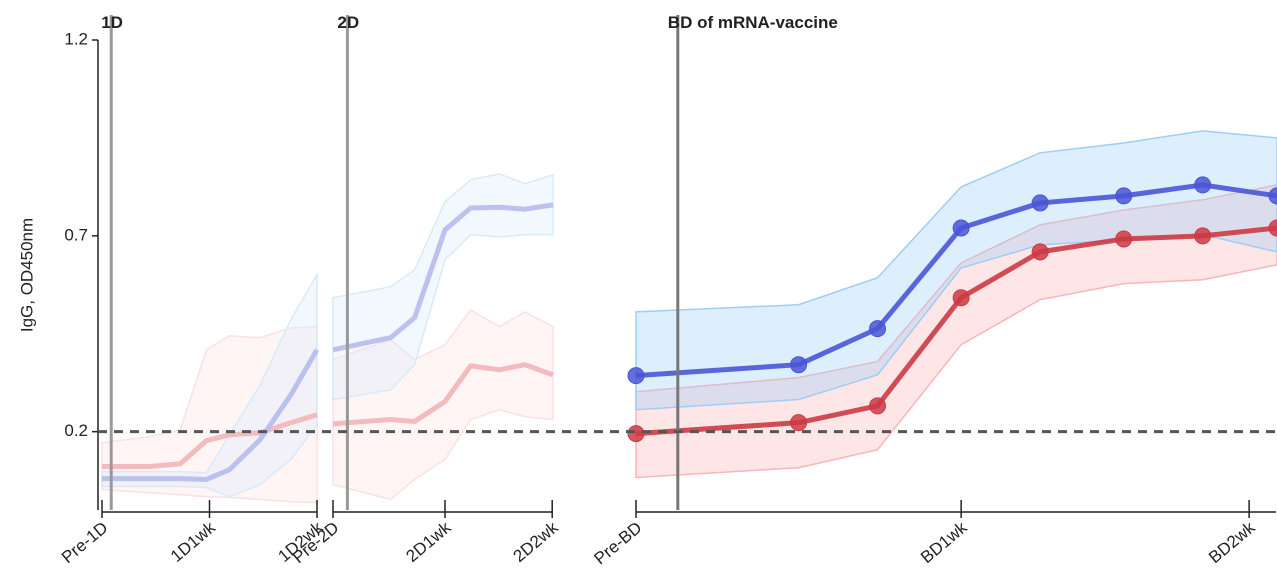 The width and height of the screenshot is (1277, 582). Describe the element at coordinates (618, 543) in the screenshot. I see `x-tick-label: Pre-BD` at that location.